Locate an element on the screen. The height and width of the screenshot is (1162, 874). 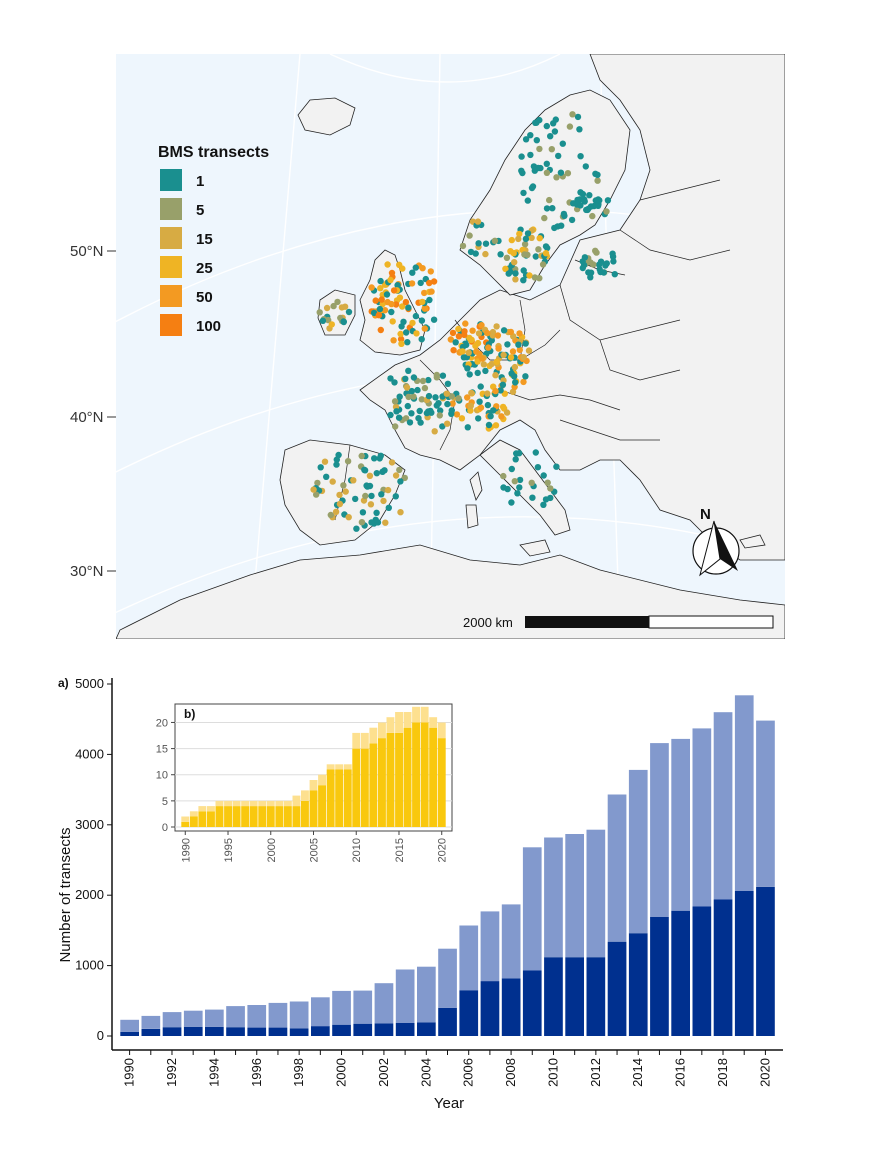
inset-x-tick-label: 2020 is located at coordinates (443, 850).